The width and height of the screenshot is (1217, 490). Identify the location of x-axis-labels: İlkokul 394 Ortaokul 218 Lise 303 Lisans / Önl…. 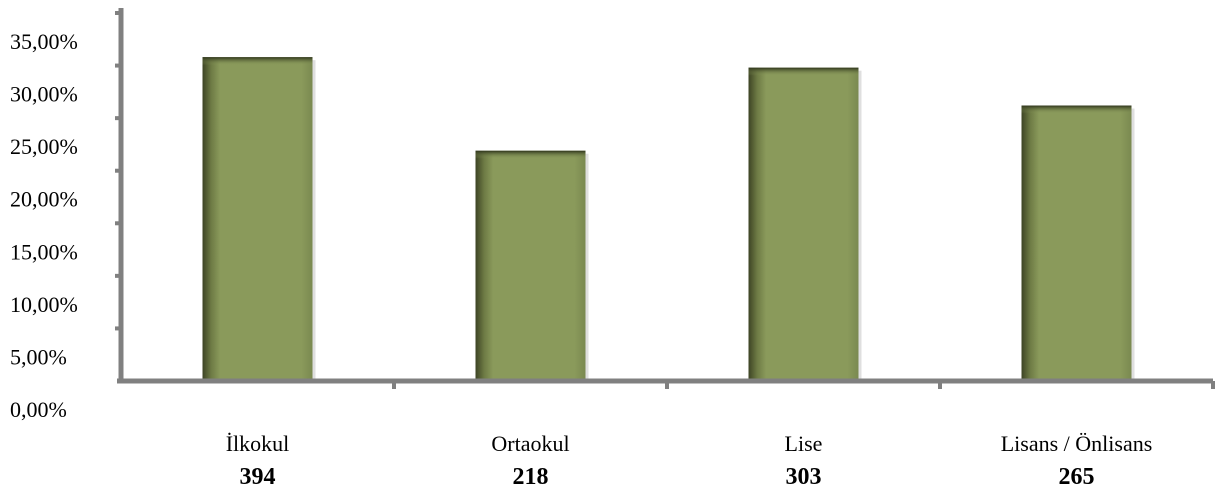
(689, 460).